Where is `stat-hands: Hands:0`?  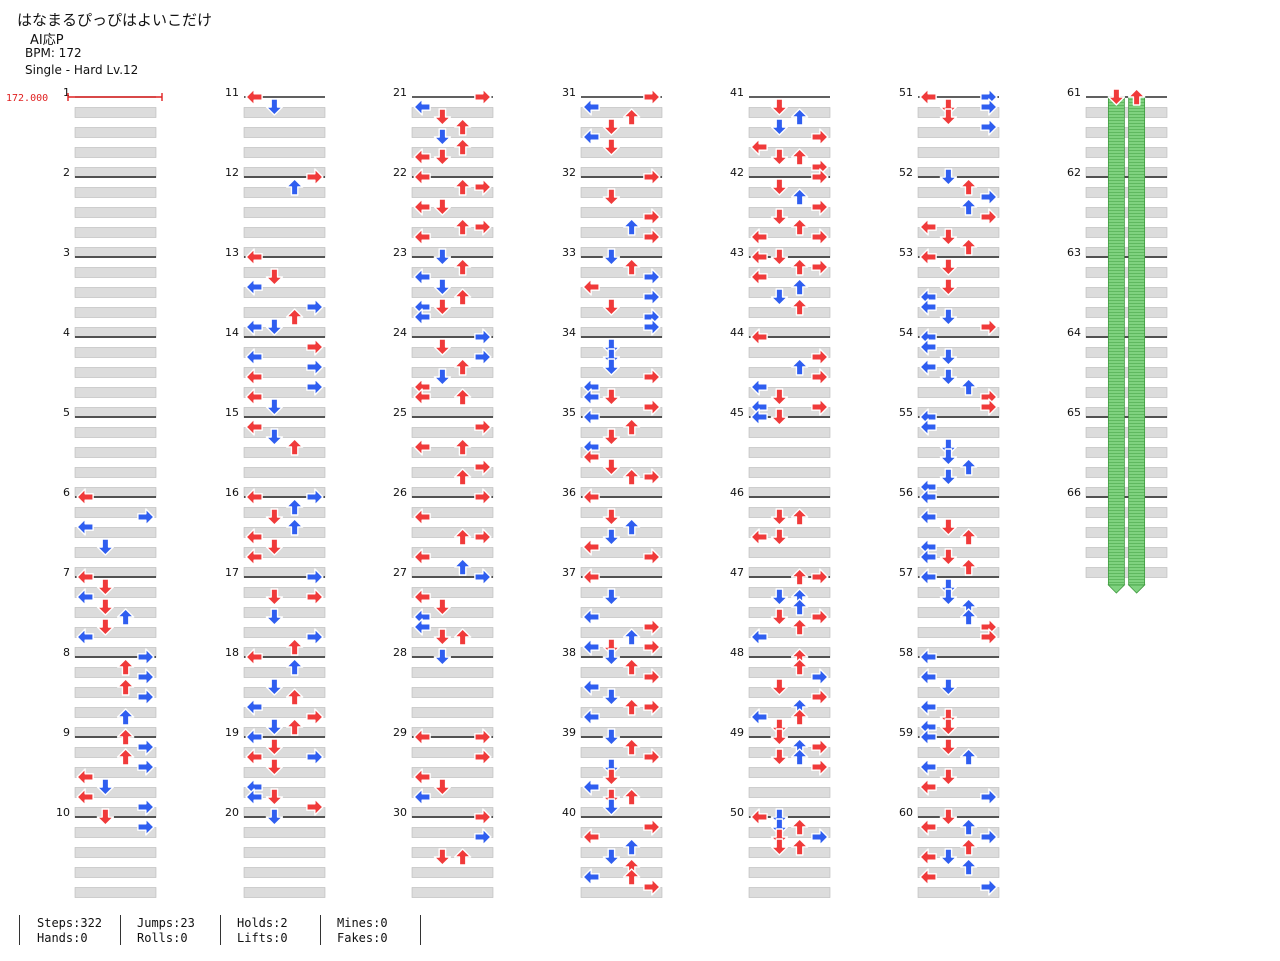
stat-hands: Hands:0 is located at coordinates (62, 938).